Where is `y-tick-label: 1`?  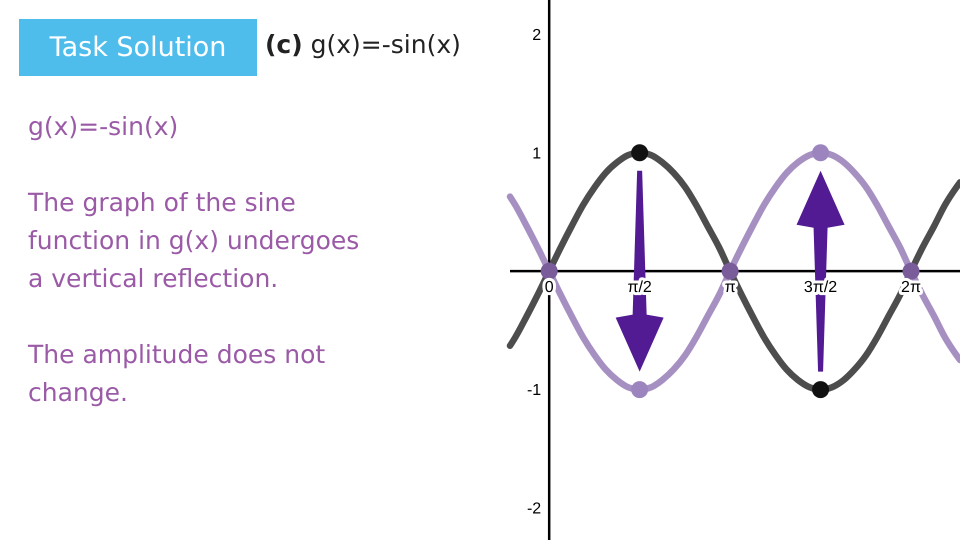 y-tick-label: 1 is located at coordinates (537, 153).